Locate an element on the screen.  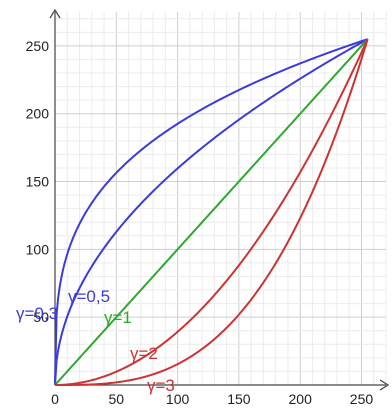
series-label: γ=0,3 is located at coordinates (37, 313).